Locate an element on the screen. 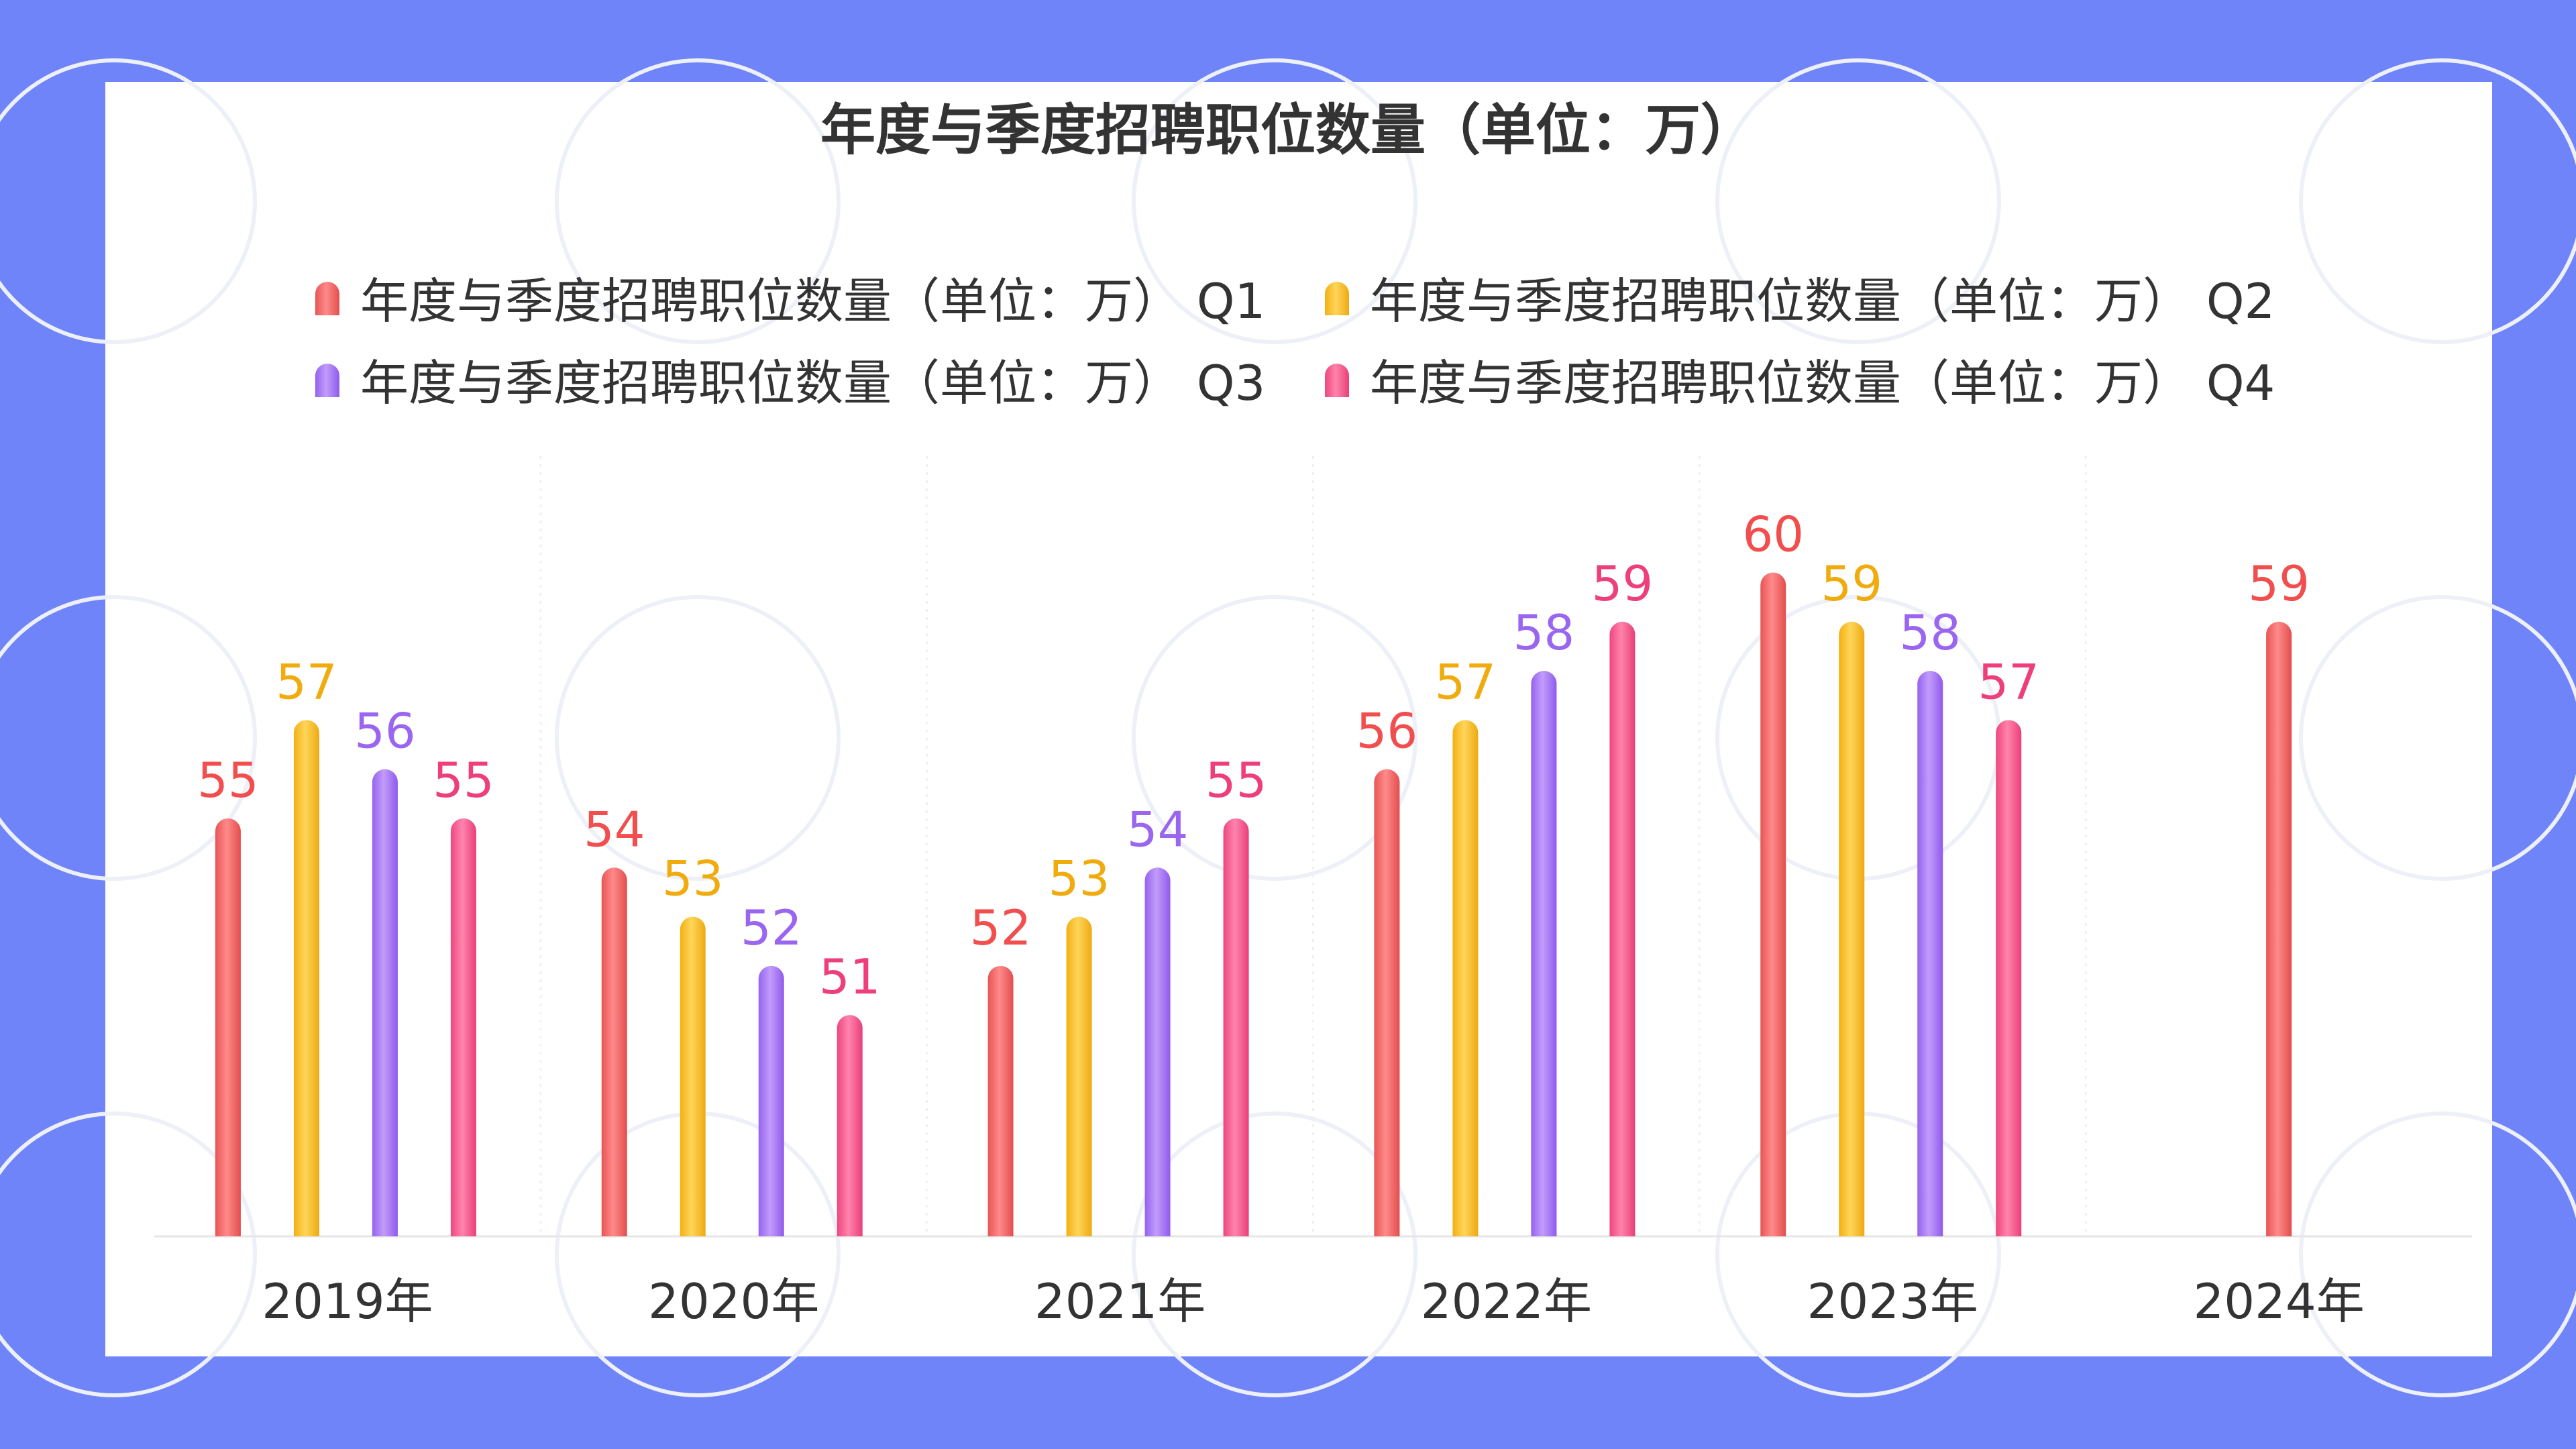 The height and width of the screenshot is (1449, 2576). value-label-2020年-q3: 52 is located at coordinates (771, 928).